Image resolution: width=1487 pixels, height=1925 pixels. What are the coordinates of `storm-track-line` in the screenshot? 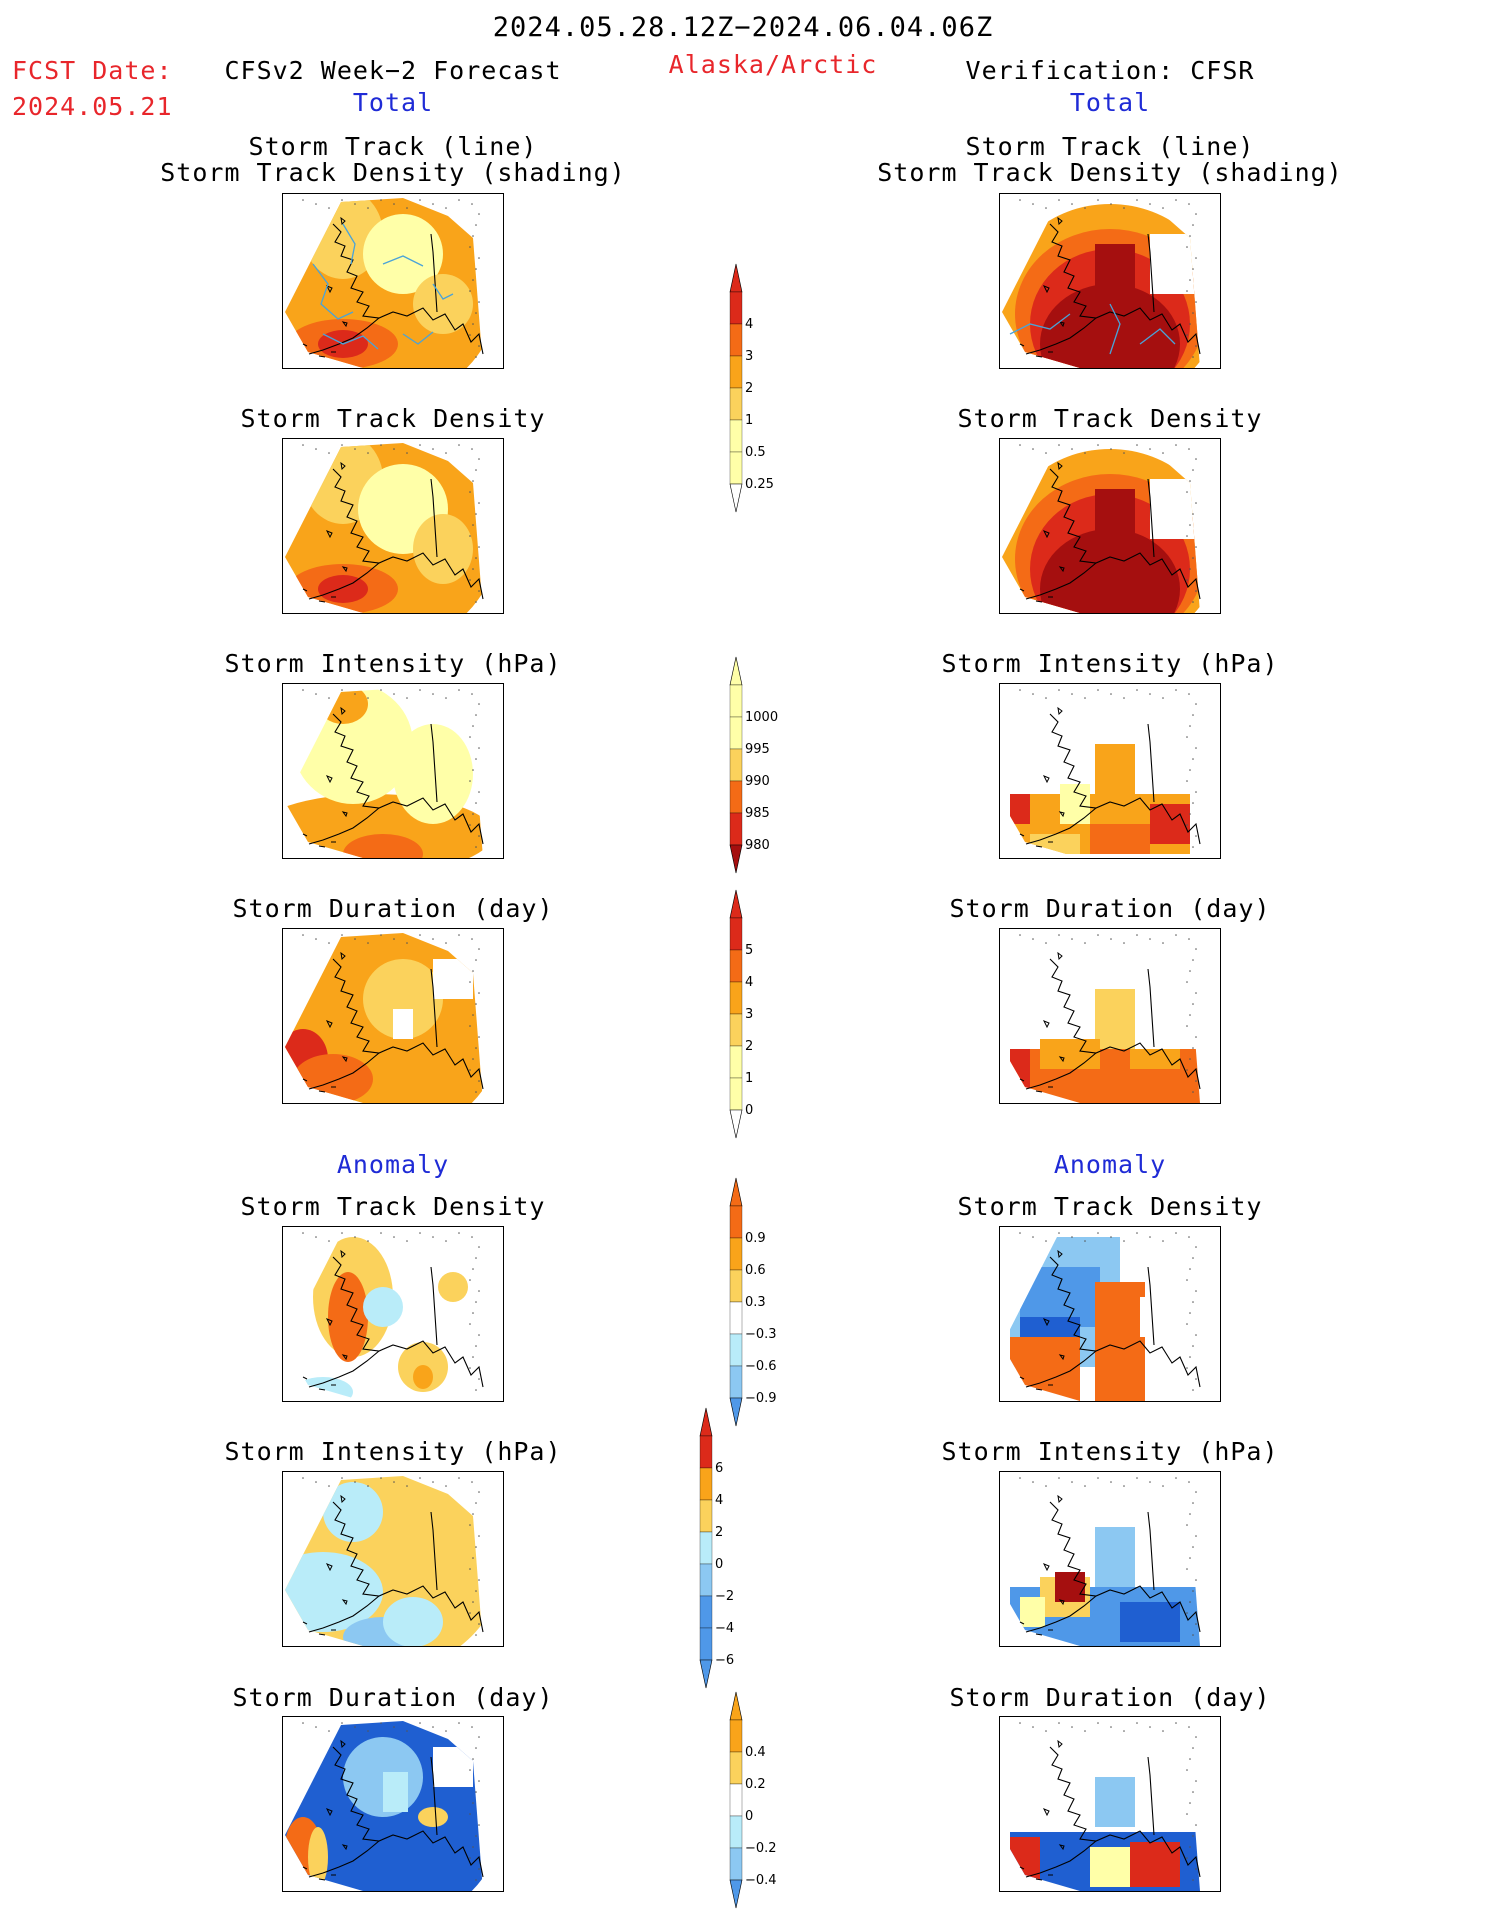 It's located at (443, 291).